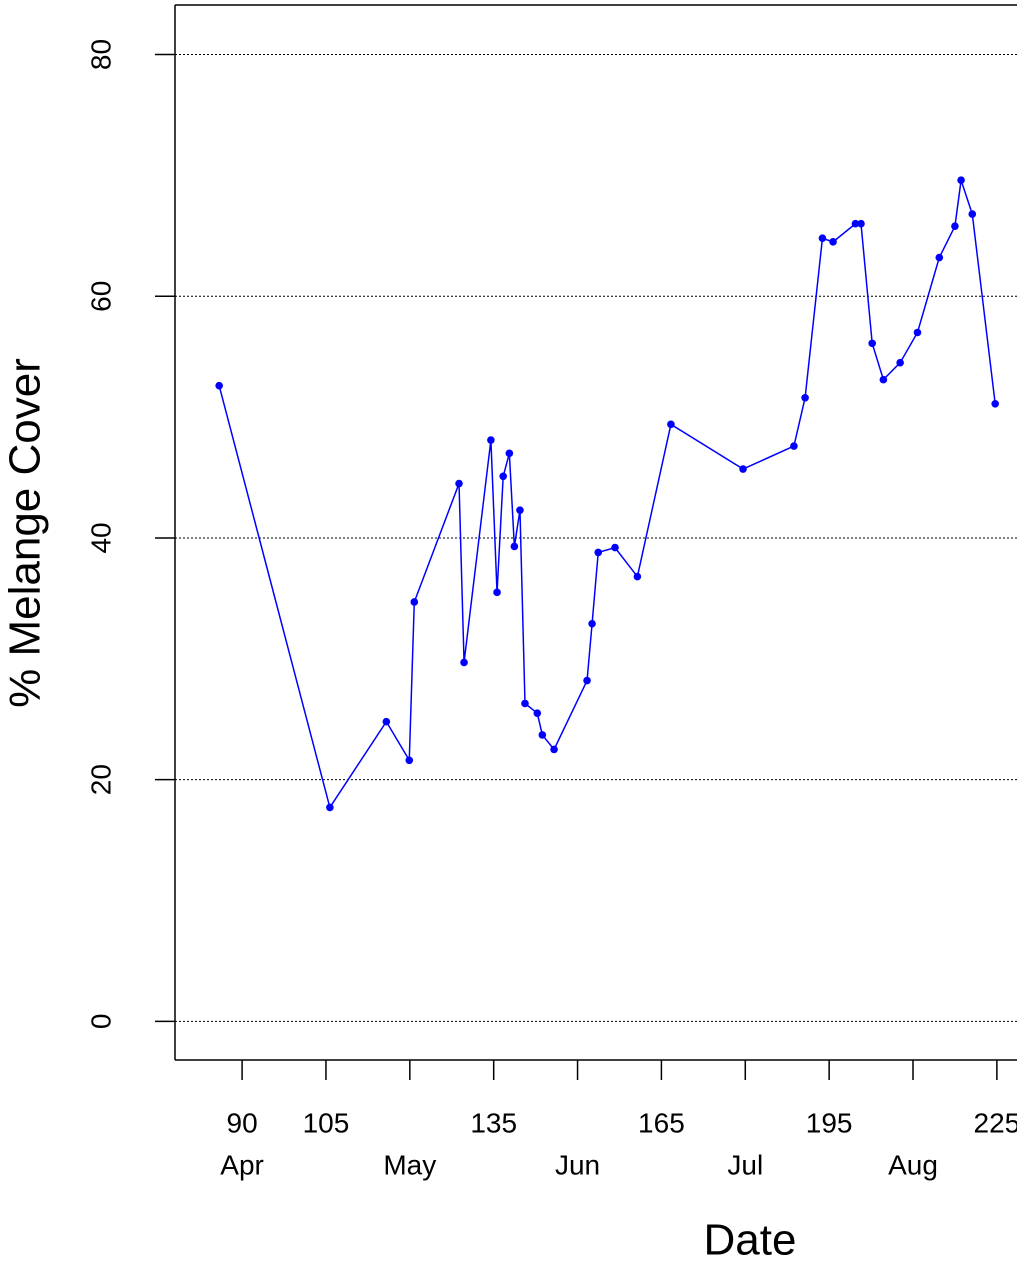 The width and height of the screenshot is (1017, 1266). What do you see at coordinates (100, 1022) in the screenshot?
I see `y-tick-label: 0` at bounding box center [100, 1022].